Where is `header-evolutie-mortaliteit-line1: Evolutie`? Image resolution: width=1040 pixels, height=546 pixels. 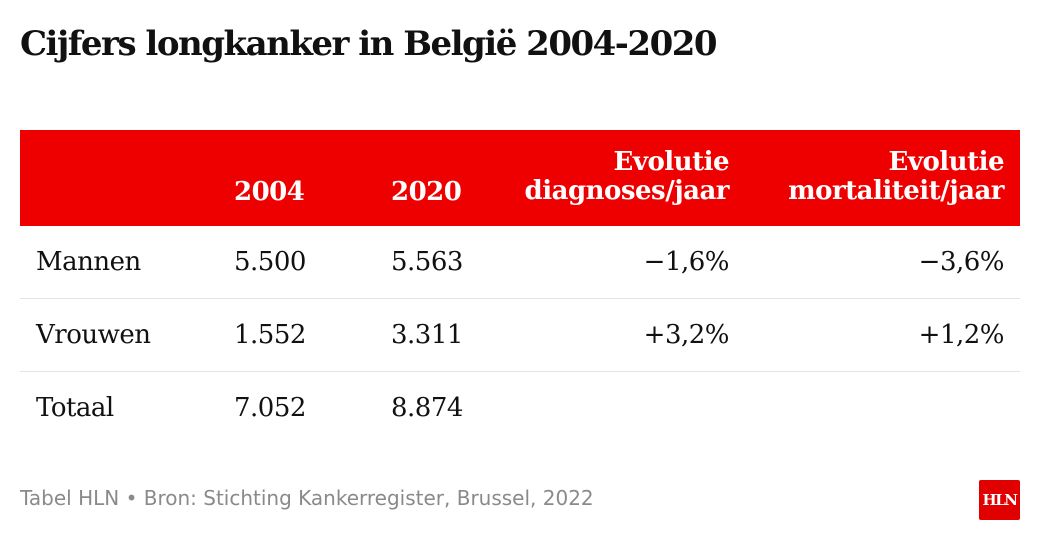 header-evolutie-mortaliteit-line1: Evolutie is located at coordinates (946, 162).